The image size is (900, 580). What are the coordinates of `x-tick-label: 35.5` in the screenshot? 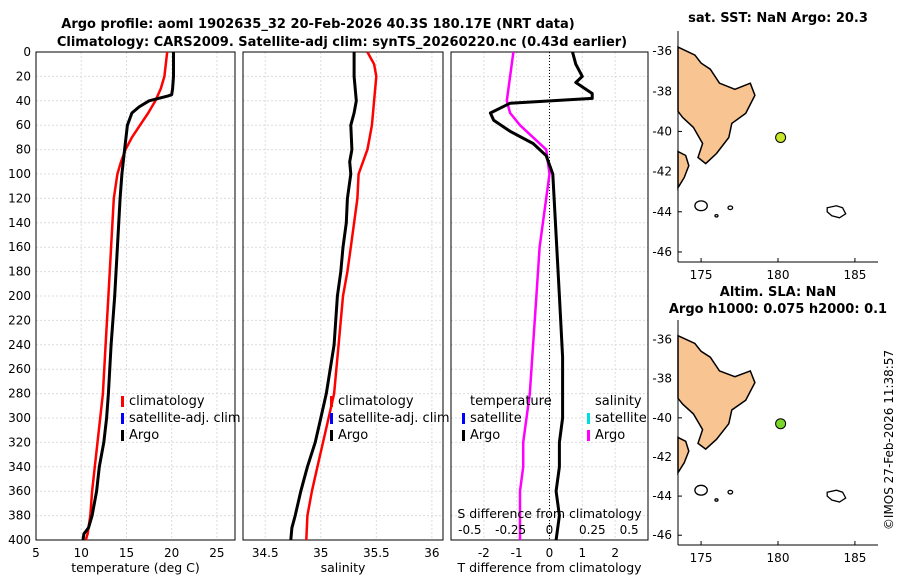 It's located at (376, 553).